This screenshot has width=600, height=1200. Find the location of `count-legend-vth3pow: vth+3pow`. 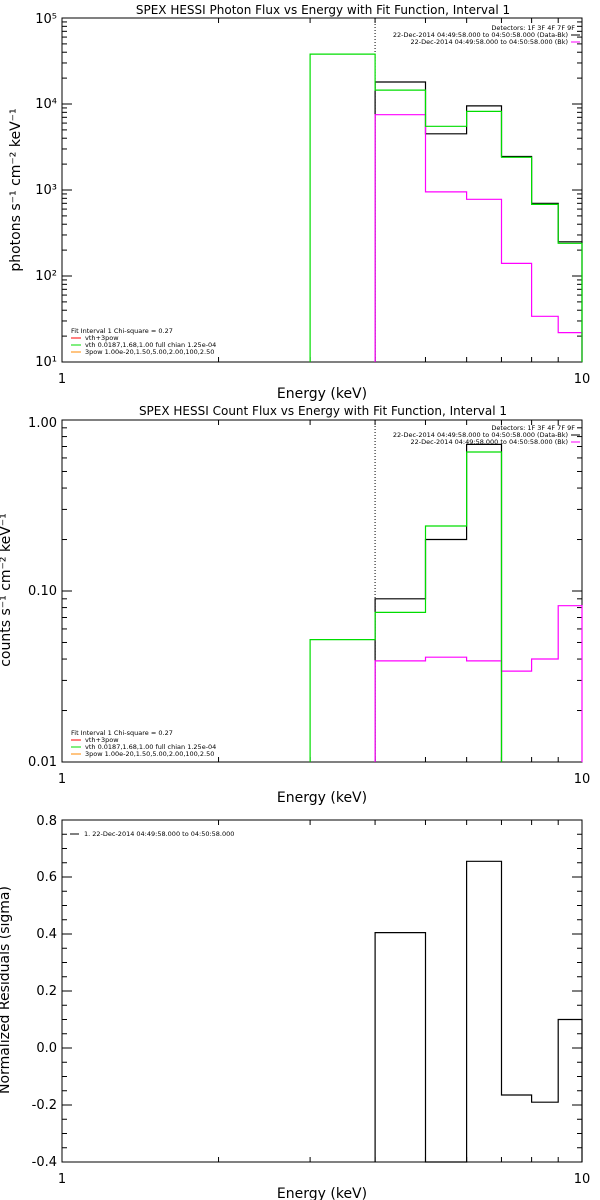

count-legend-vth3pow: vth+3pow is located at coordinates (102, 740).